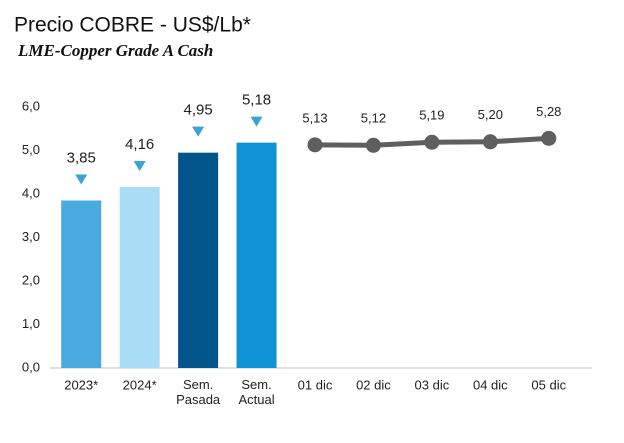 The height and width of the screenshot is (443, 624). What do you see at coordinates (432, 384) in the screenshot?
I see `x-tick-label: 03 dic` at bounding box center [432, 384].